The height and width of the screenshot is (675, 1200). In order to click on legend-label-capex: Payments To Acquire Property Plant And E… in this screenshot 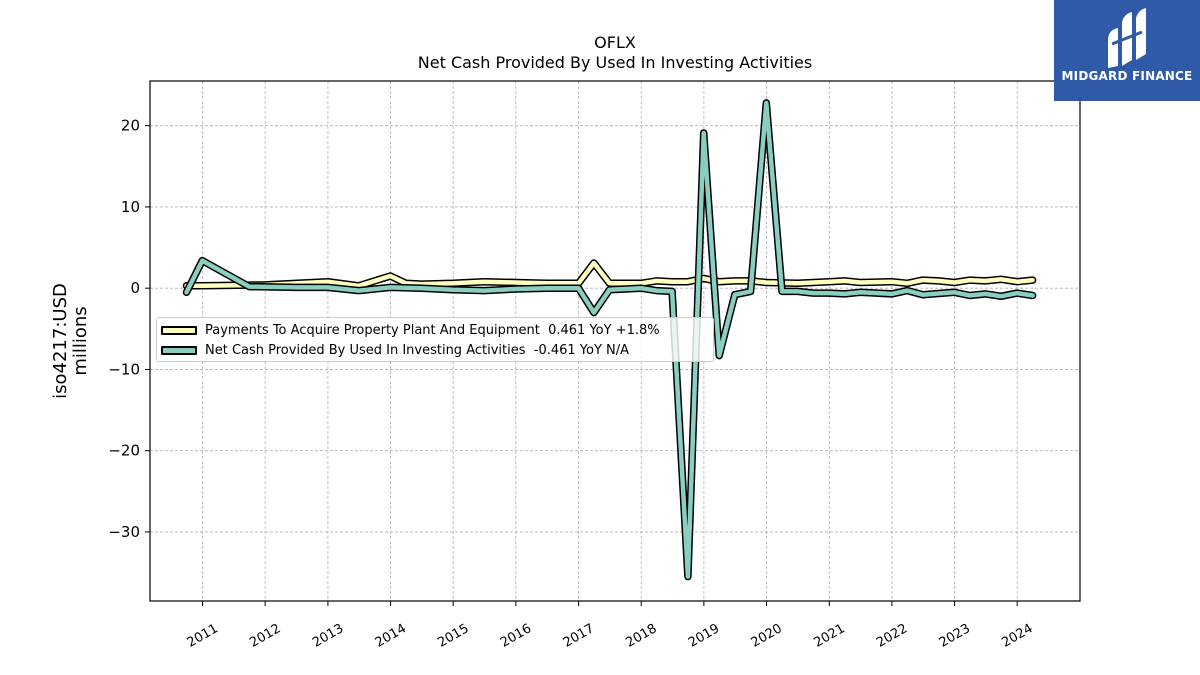, I will do `click(432, 330)`.